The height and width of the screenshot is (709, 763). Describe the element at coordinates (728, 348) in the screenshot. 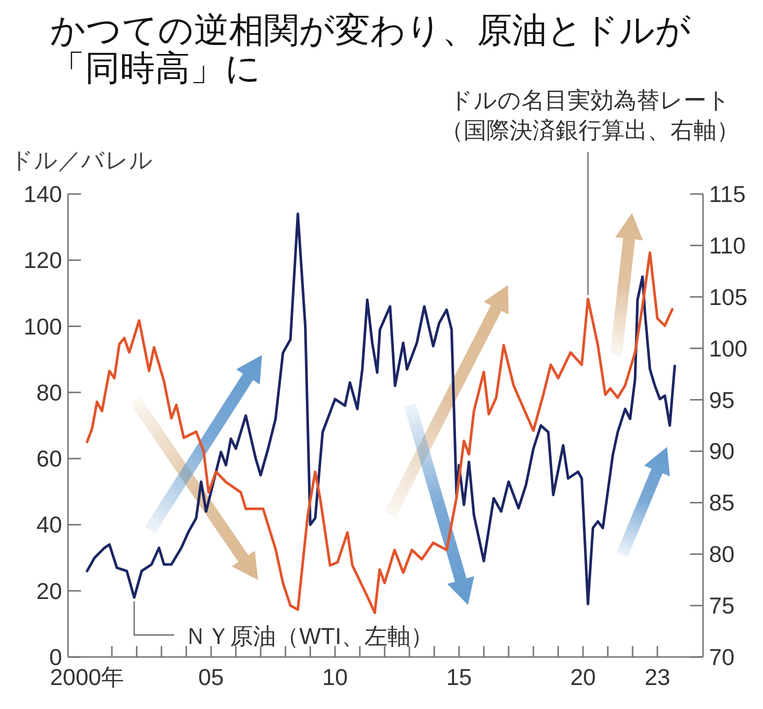

I see `y2-tick-label: 100` at that location.